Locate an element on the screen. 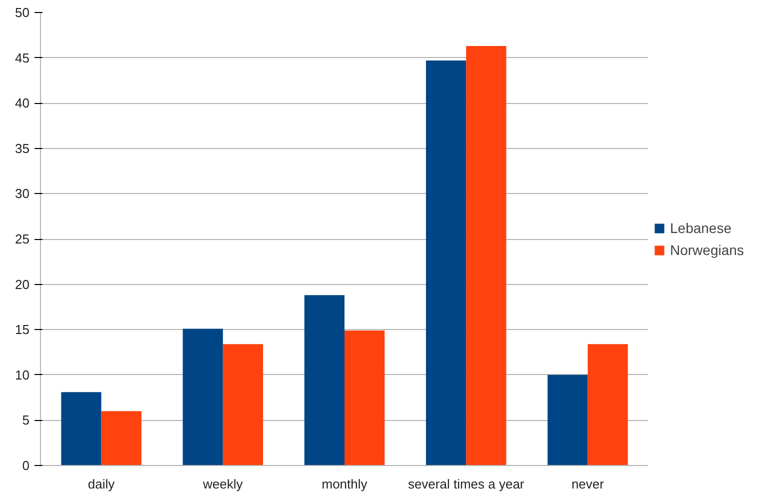 The image size is (783, 495). x-tick-label: never is located at coordinates (588, 484).